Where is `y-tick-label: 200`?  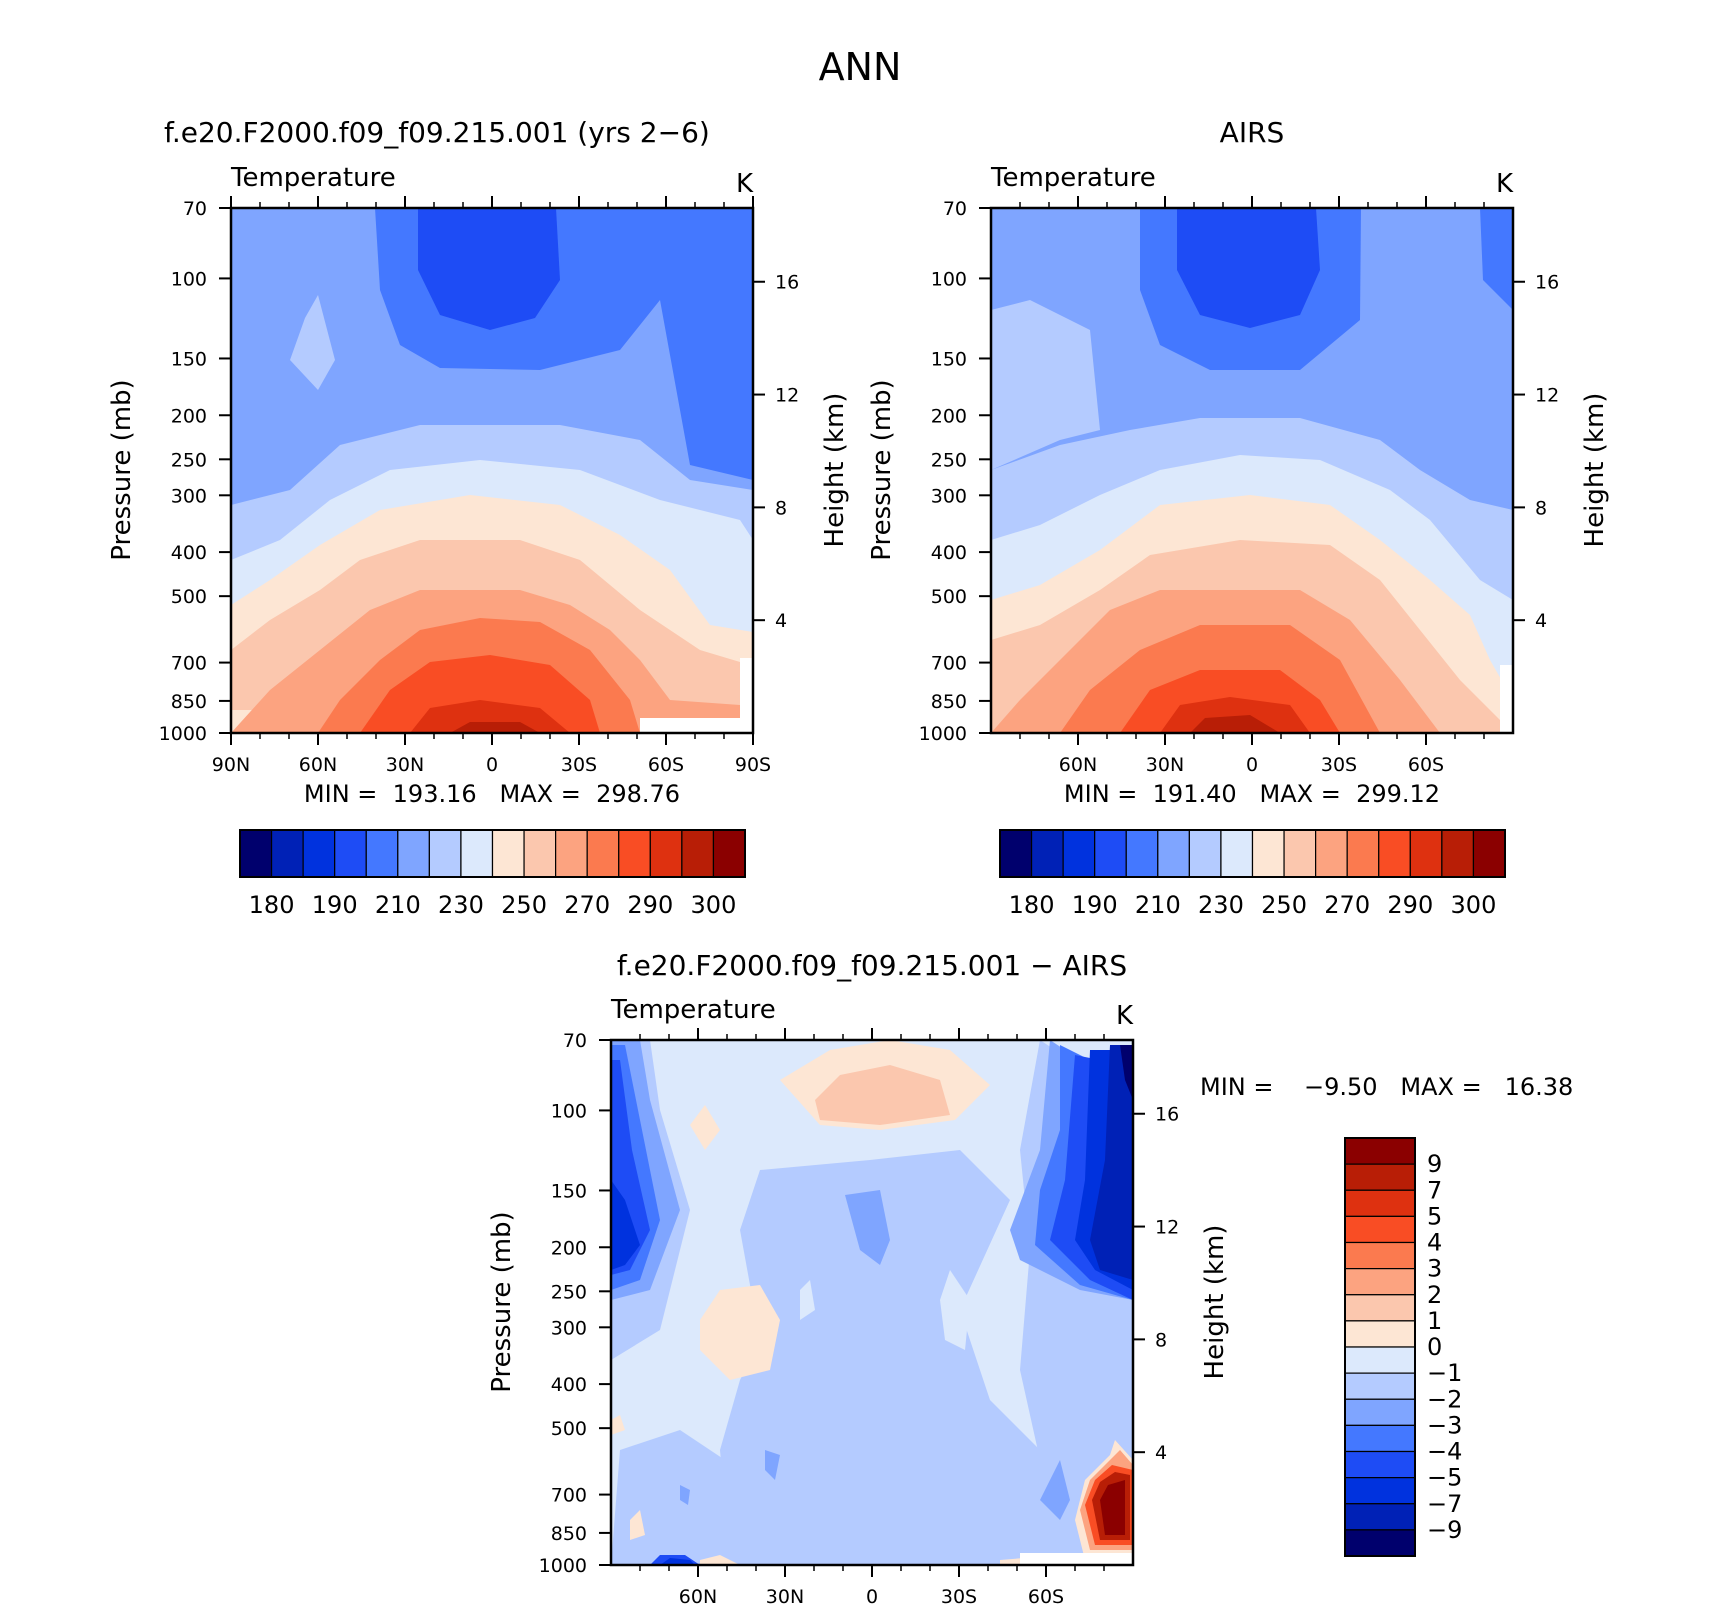 y-tick-label: 200 is located at coordinates (189, 416).